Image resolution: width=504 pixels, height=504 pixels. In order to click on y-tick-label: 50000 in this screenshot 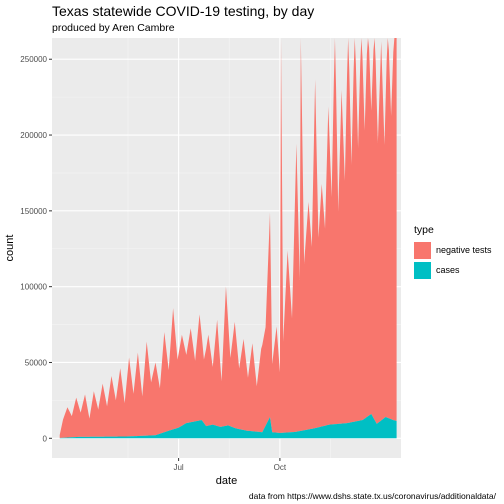, I will do `click(36, 362)`.